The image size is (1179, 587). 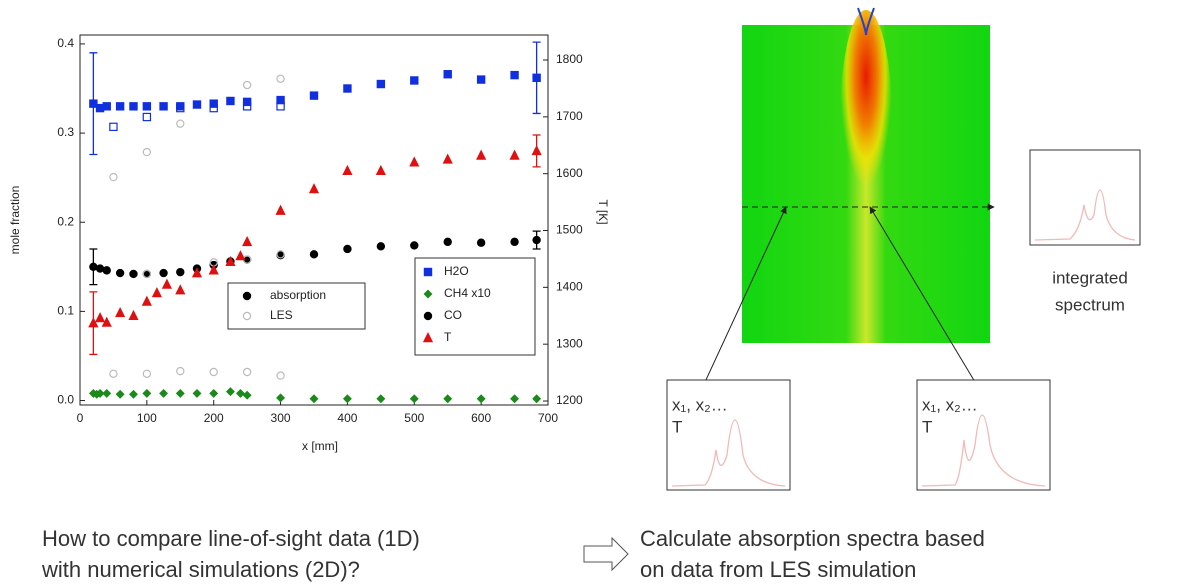 What do you see at coordinates (65, 221) in the screenshot?
I see `y-tick-label: 0.2` at bounding box center [65, 221].